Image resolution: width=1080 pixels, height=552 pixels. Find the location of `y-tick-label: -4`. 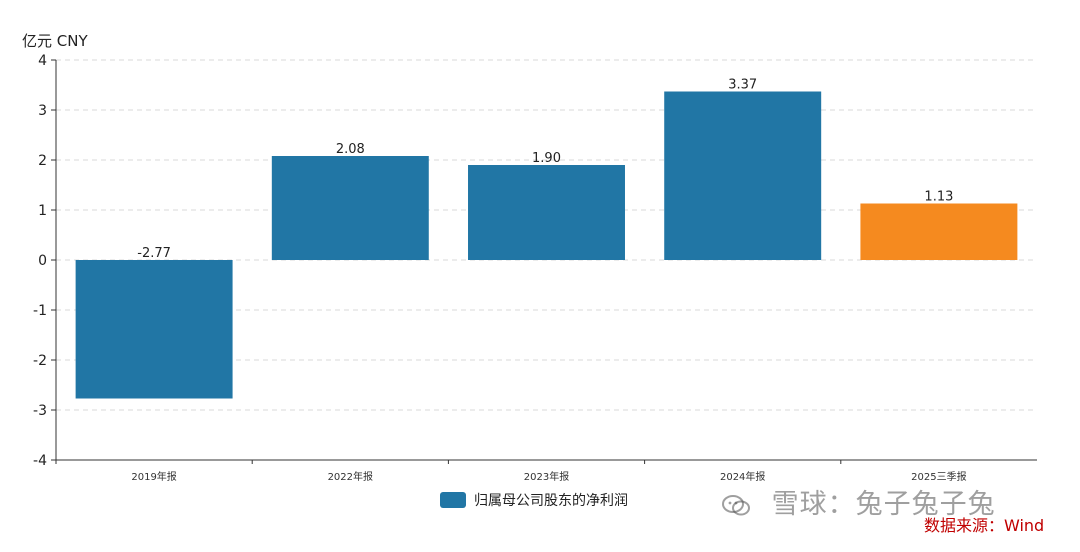

y-tick-label: -4 is located at coordinates (40, 461).